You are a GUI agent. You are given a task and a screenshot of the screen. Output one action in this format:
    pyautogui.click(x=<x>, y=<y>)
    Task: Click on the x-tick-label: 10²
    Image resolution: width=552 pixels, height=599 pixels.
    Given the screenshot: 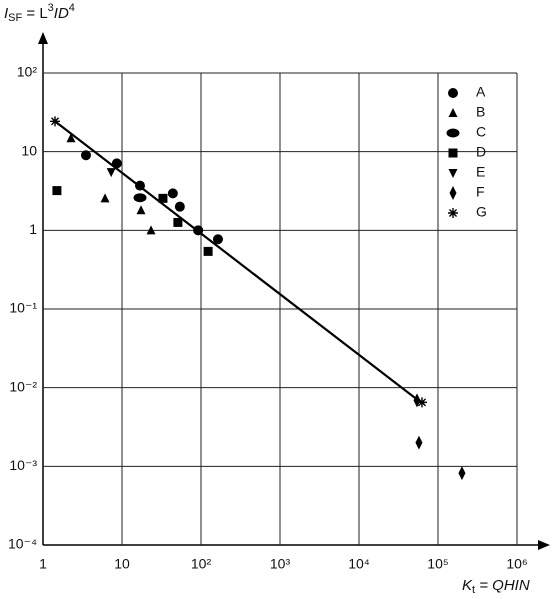 What is the action you would take?
    pyautogui.click(x=201, y=564)
    